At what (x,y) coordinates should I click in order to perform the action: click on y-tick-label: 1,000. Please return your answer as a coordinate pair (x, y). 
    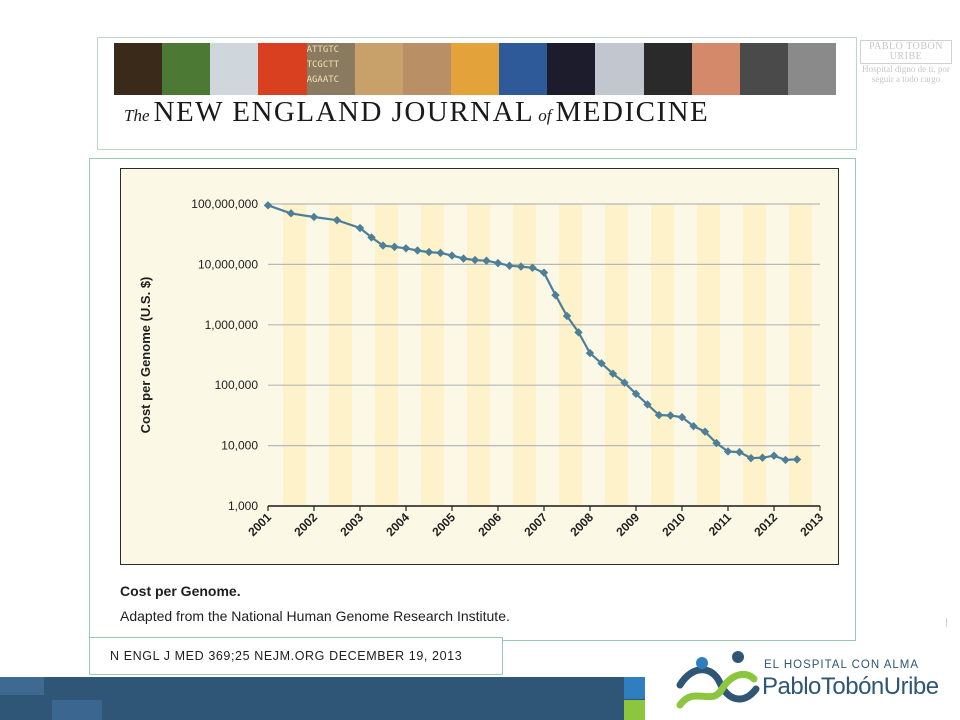
    Looking at the image, I should click on (243, 506).